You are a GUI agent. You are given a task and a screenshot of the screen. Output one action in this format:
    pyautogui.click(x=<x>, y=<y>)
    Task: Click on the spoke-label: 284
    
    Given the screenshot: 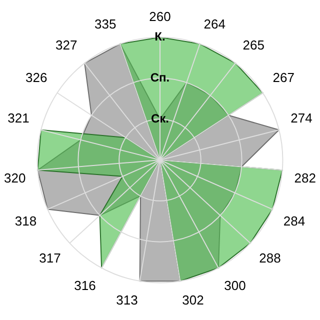 What is the action you would take?
    pyautogui.click(x=294, y=221)
    